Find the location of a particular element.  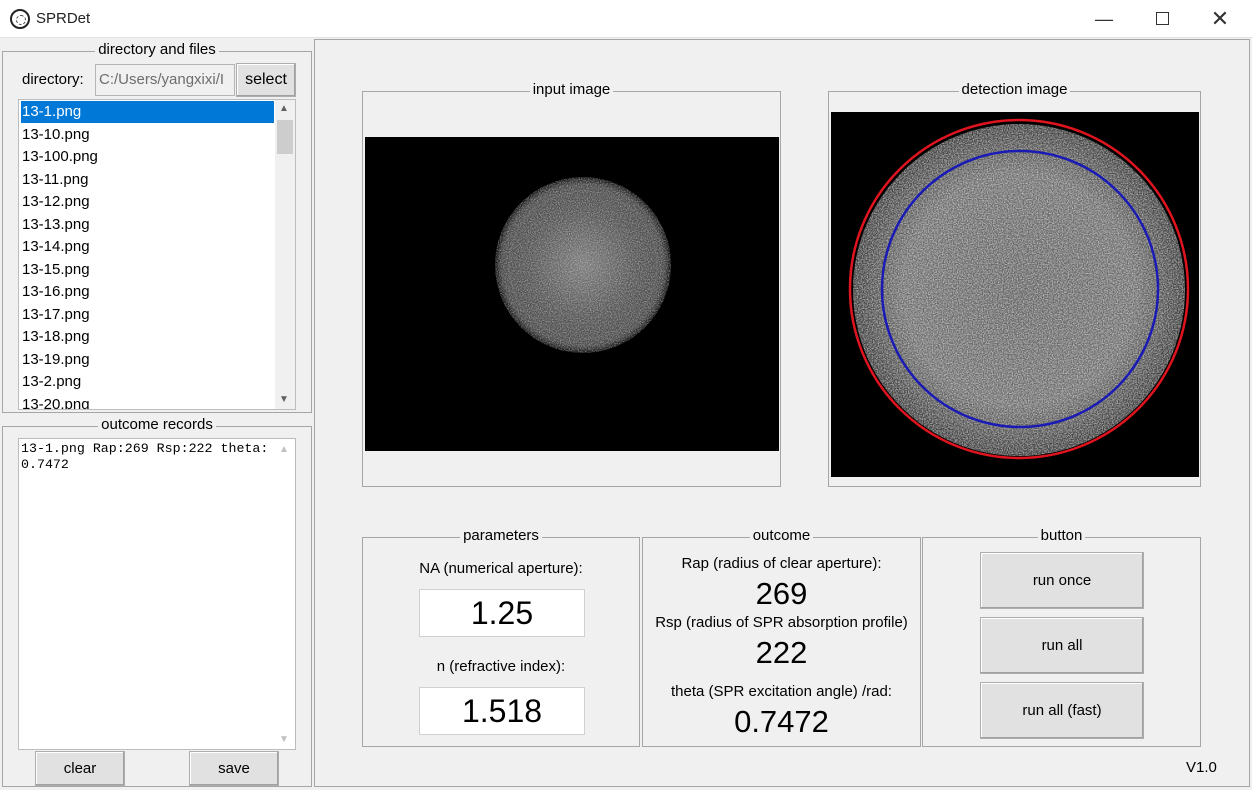

maximize-button is located at coordinates (1162, 19).